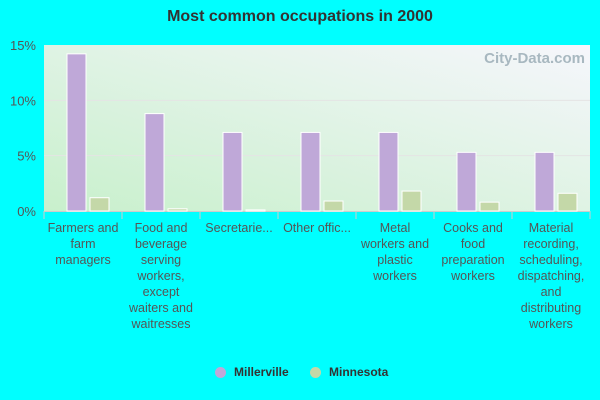 The image size is (600, 400). What do you see at coordinates (23, 45) in the screenshot?
I see `y-tick-label: 15%` at bounding box center [23, 45].